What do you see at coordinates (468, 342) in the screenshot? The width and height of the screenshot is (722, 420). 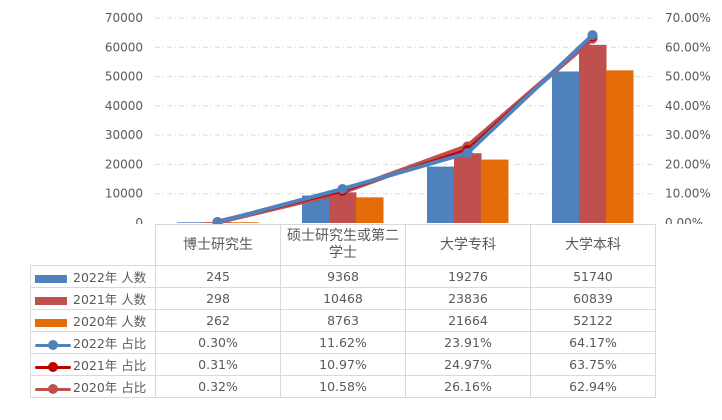 I see `value-cell: 23.91%` at bounding box center [468, 342].